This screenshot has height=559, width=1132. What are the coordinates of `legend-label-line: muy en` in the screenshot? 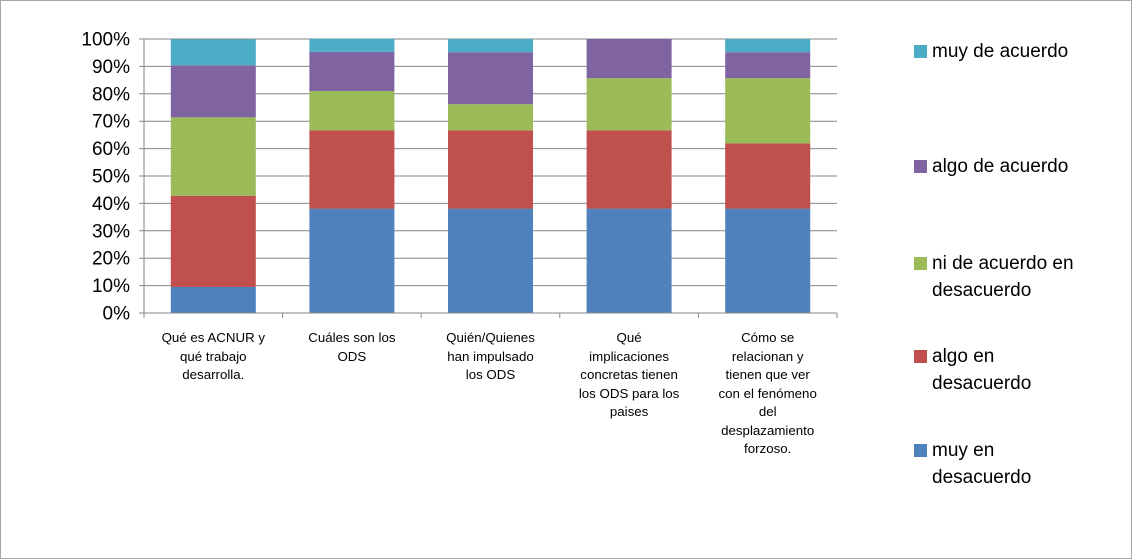 It's located at (963, 450).